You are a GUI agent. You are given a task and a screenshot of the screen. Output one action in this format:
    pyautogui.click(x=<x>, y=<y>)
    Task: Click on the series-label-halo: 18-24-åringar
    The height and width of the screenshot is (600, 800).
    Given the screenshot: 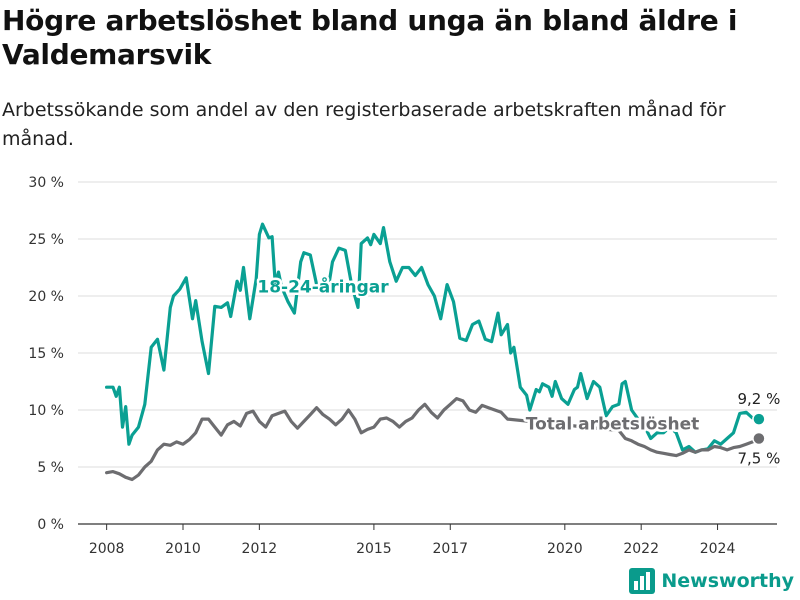 What is the action you would take?
    pyautogui.click(x=323, y=287)
    